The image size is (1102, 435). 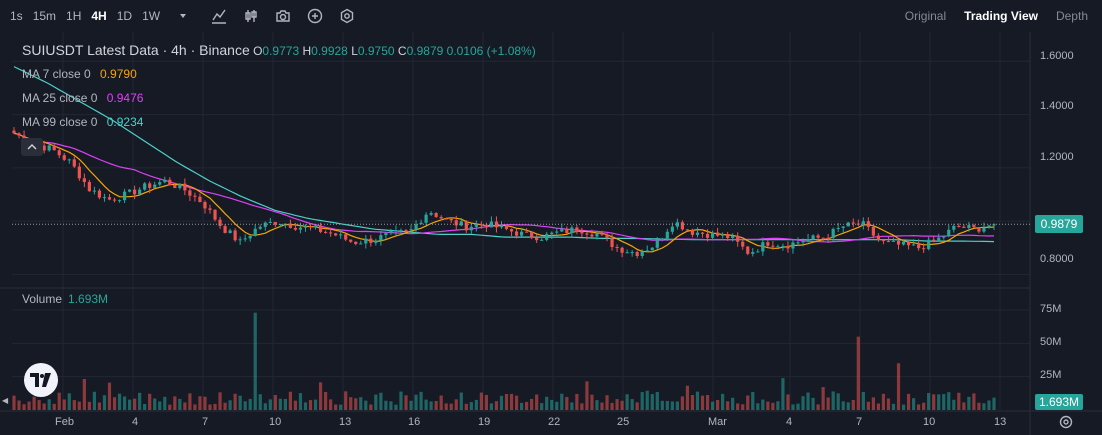 I want to click on timeframe-15m: 15m, so click(x=44, y=16).